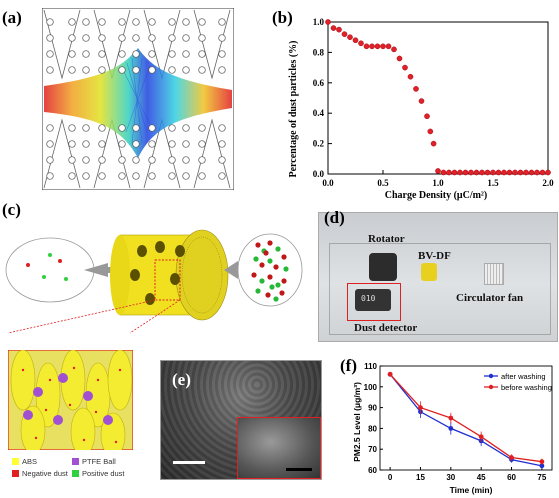 The height and width of the screenshot is (498, 559). What do you see at coordinates (99, 461) in the screenshot?
I see `legend-label: PTFE Ball` at bounding box center [99, 461].